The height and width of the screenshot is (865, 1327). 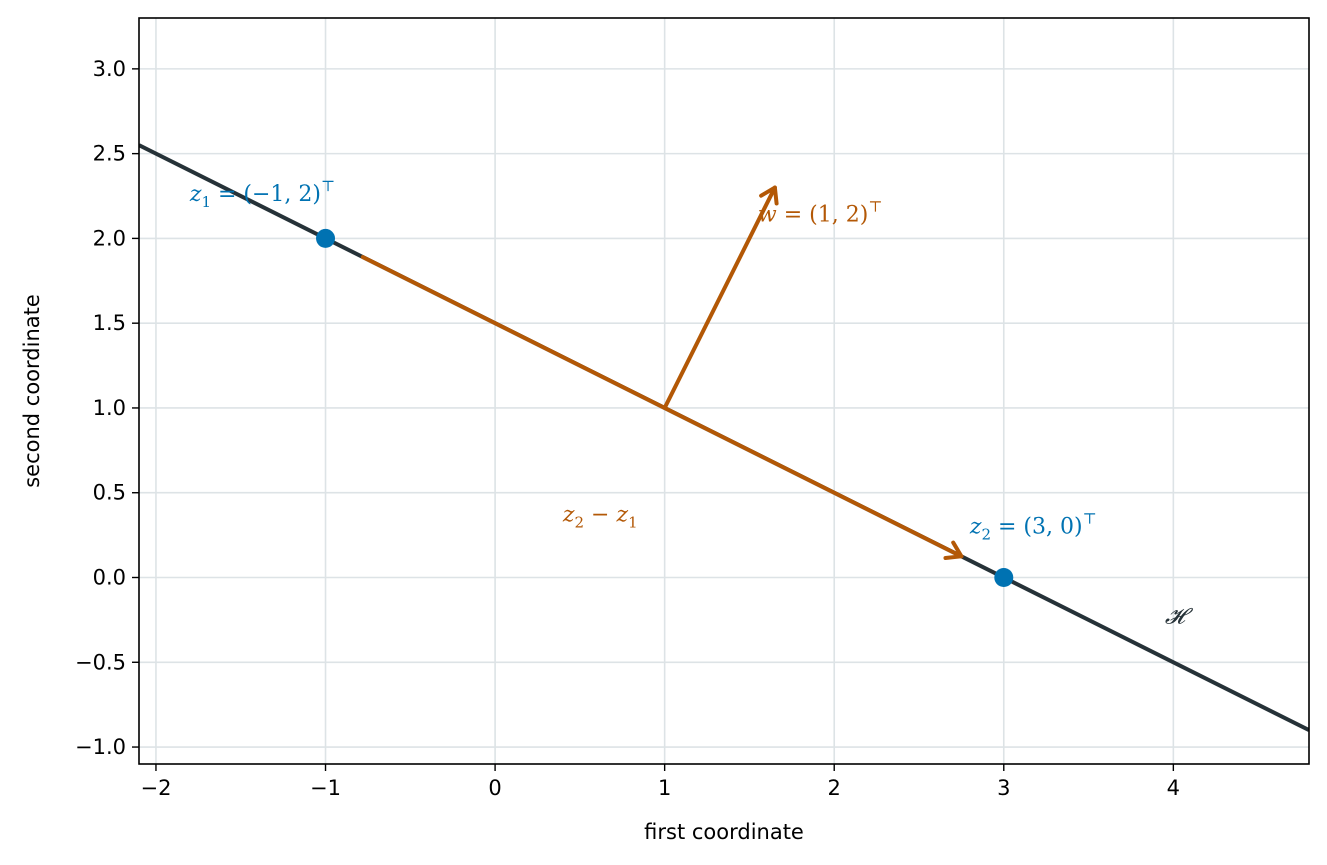 I want to click on y-axis-label: second coordinate, so click(x=32, y=391).